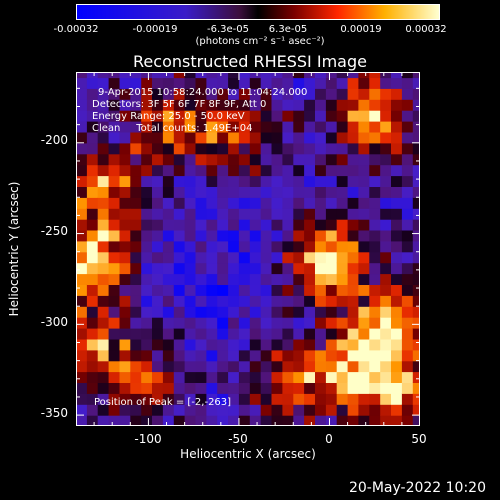 The width and height of the screenshot is (500, 500). What do you see at coordinates (148, 439) in the screenshot?
I see `x-tick-label: -100` at bounding box center [148, 439].